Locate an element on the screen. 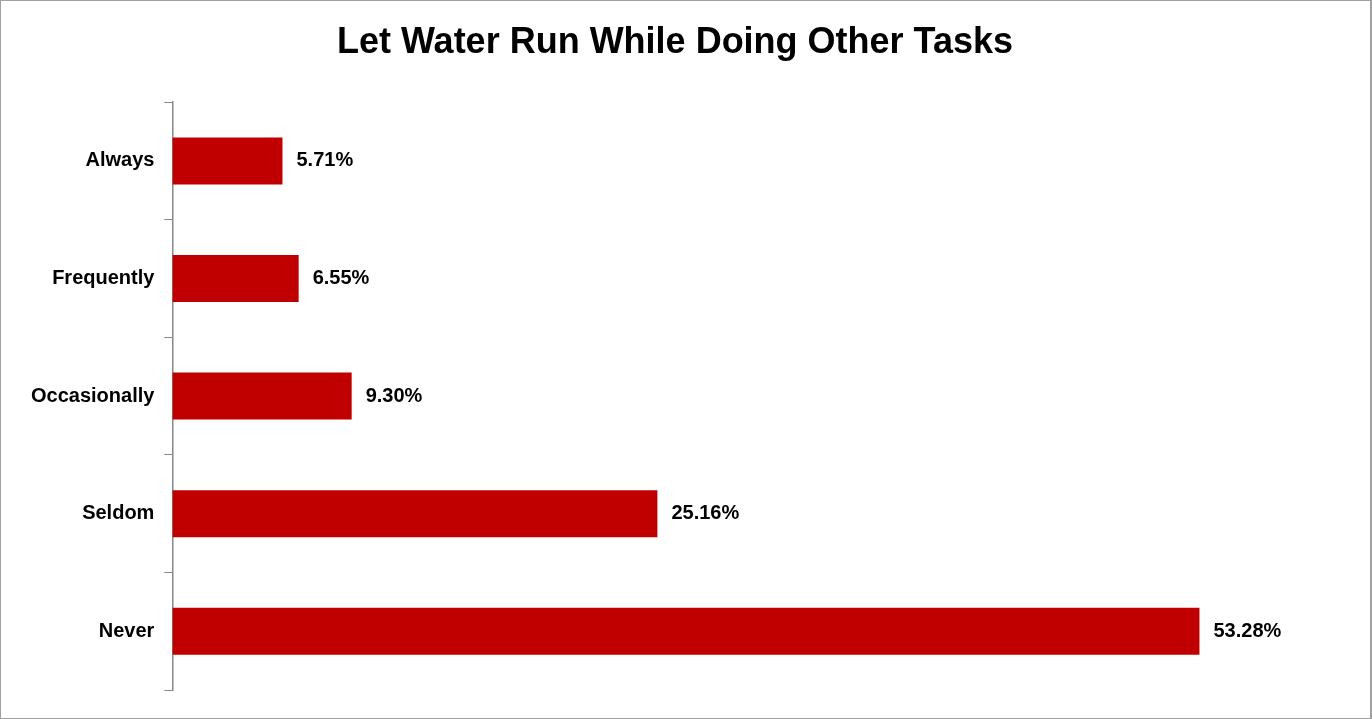 The image size is (1372, 719). y-tick-label: Frequently is located at coordinates (104, 277).